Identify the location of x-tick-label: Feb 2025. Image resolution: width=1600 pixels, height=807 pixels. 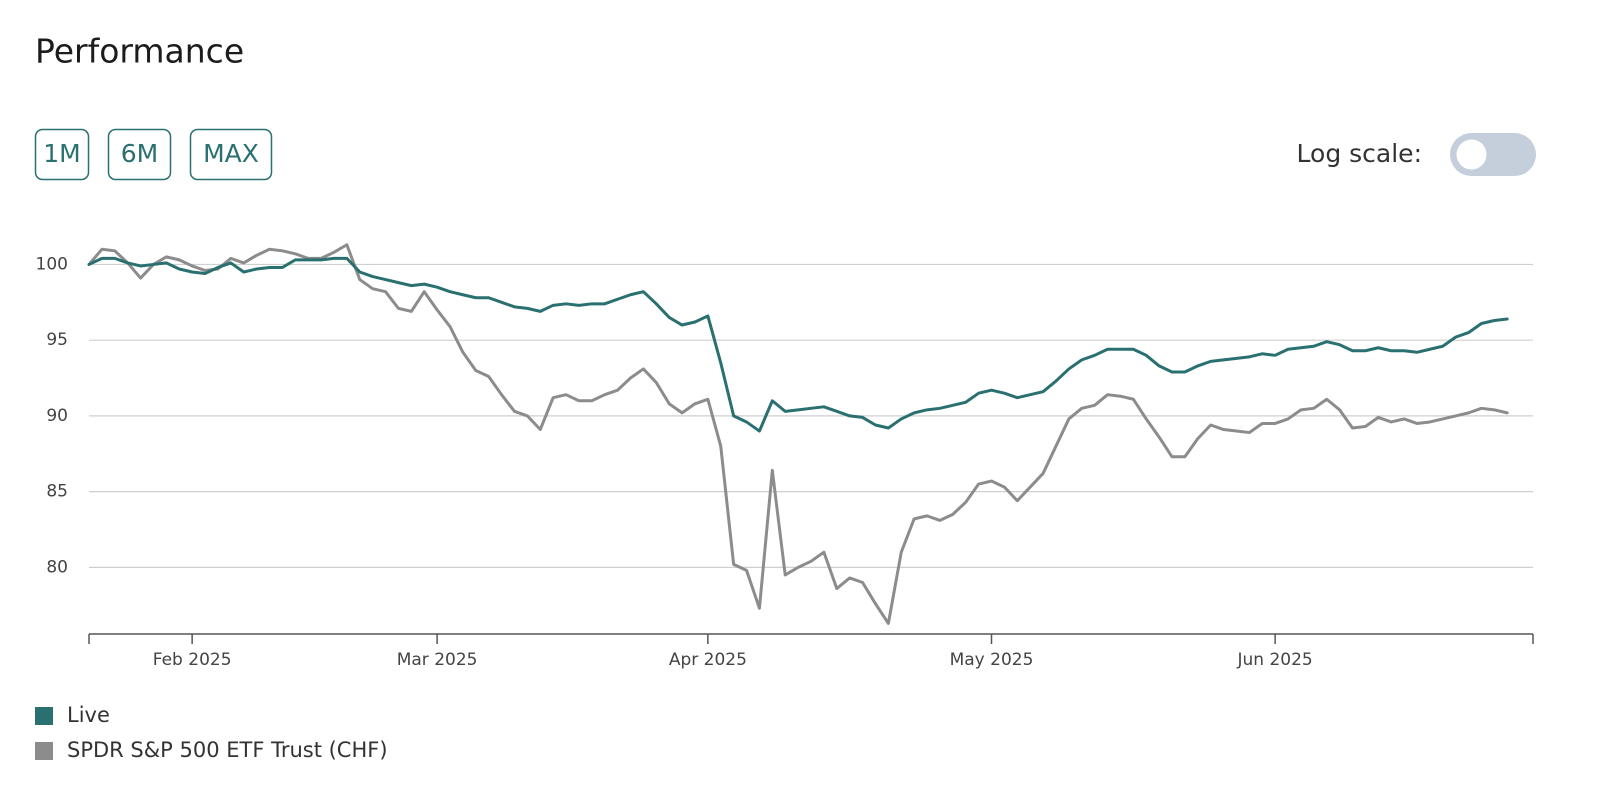
(192, 660).